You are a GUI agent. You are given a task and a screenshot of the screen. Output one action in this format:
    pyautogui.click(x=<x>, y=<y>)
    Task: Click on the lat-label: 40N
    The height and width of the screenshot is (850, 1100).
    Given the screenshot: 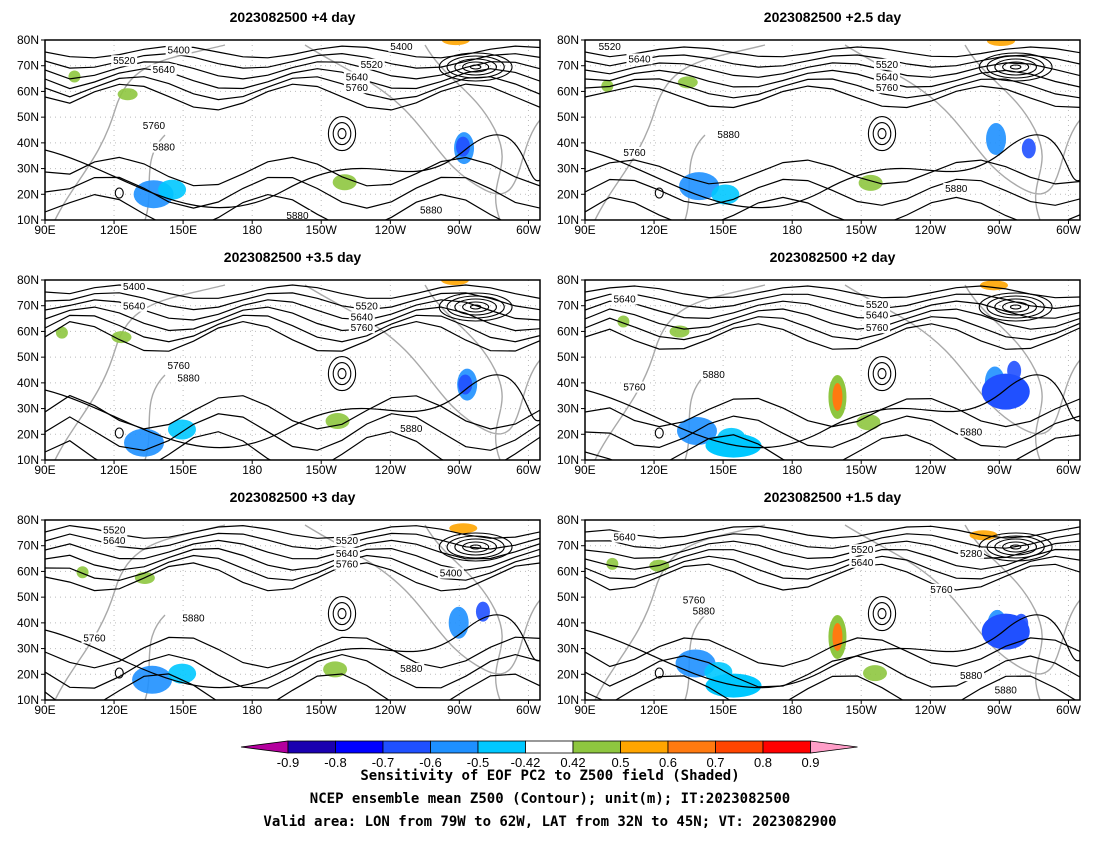 What is the action you would take?
    pyautogui.click(x=568, y=383)
    